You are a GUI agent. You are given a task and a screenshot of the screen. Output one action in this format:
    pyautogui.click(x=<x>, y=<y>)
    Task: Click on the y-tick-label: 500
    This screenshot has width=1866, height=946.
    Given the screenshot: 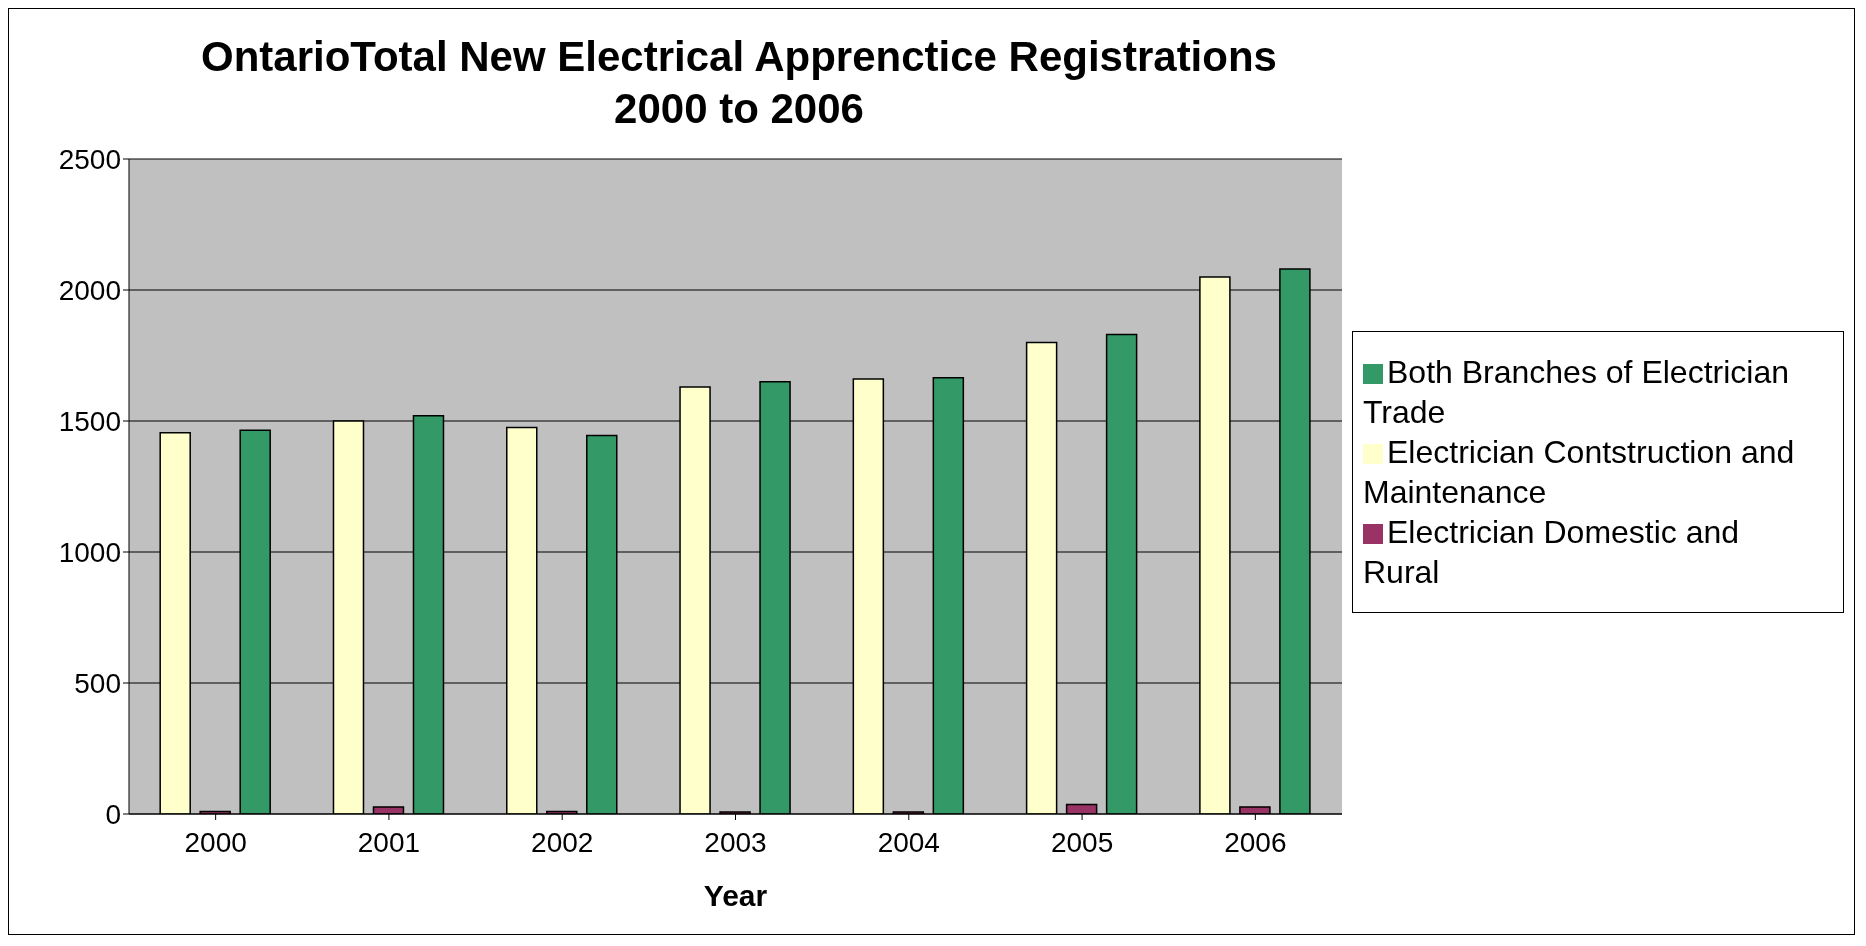 What is the action you would take?
    pyautogui.click(x=97, y=683)
    